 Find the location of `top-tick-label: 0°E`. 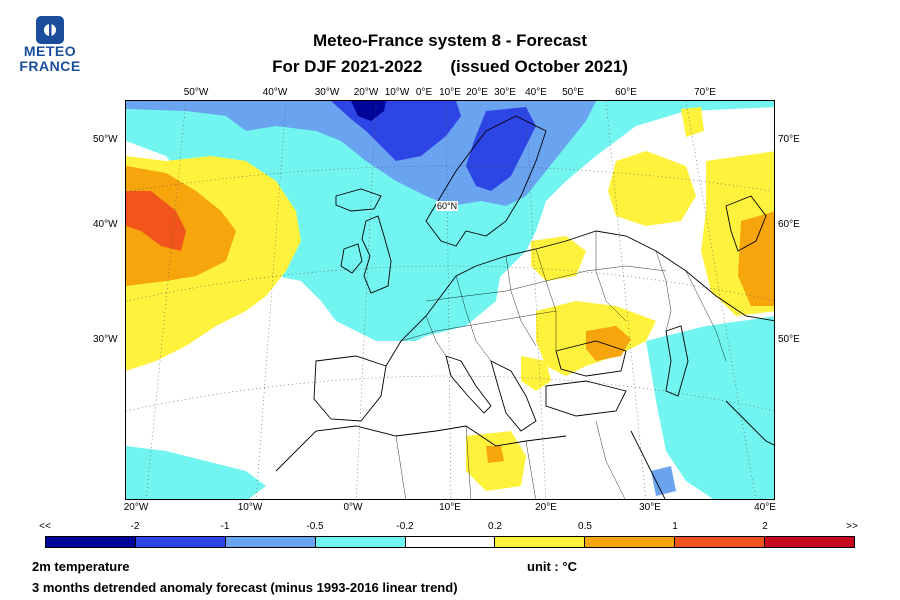

top-tick-label: 0°E is located at coordinates (424, 92).